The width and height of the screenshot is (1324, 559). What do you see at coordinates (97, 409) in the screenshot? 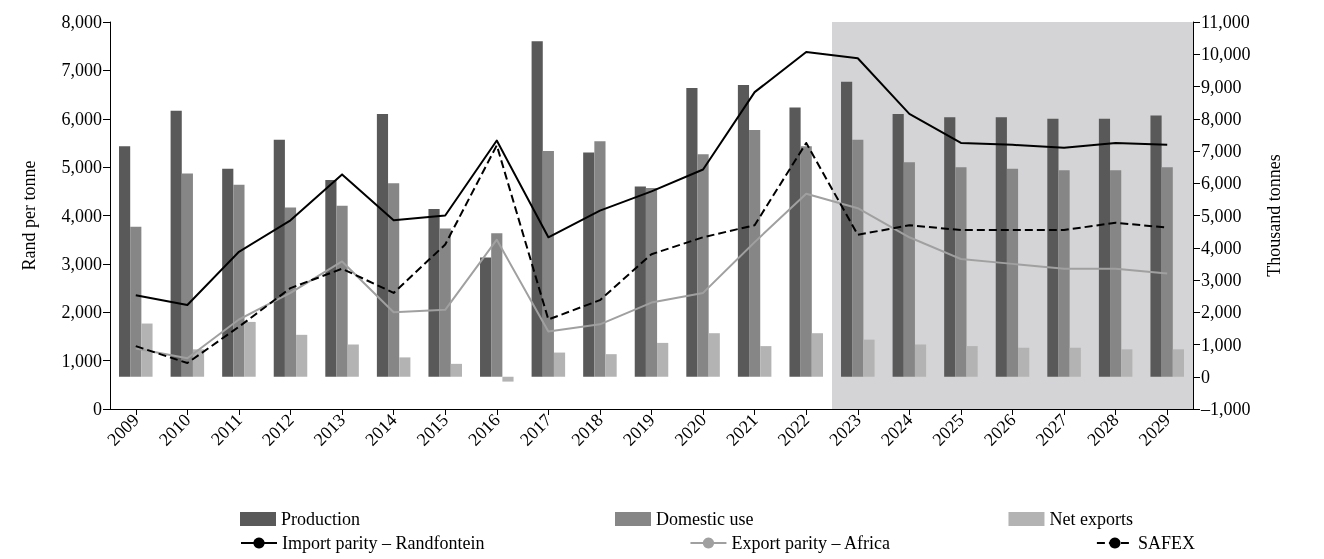
I see `y-tick-label: 0` at bounding box center [97, 409].